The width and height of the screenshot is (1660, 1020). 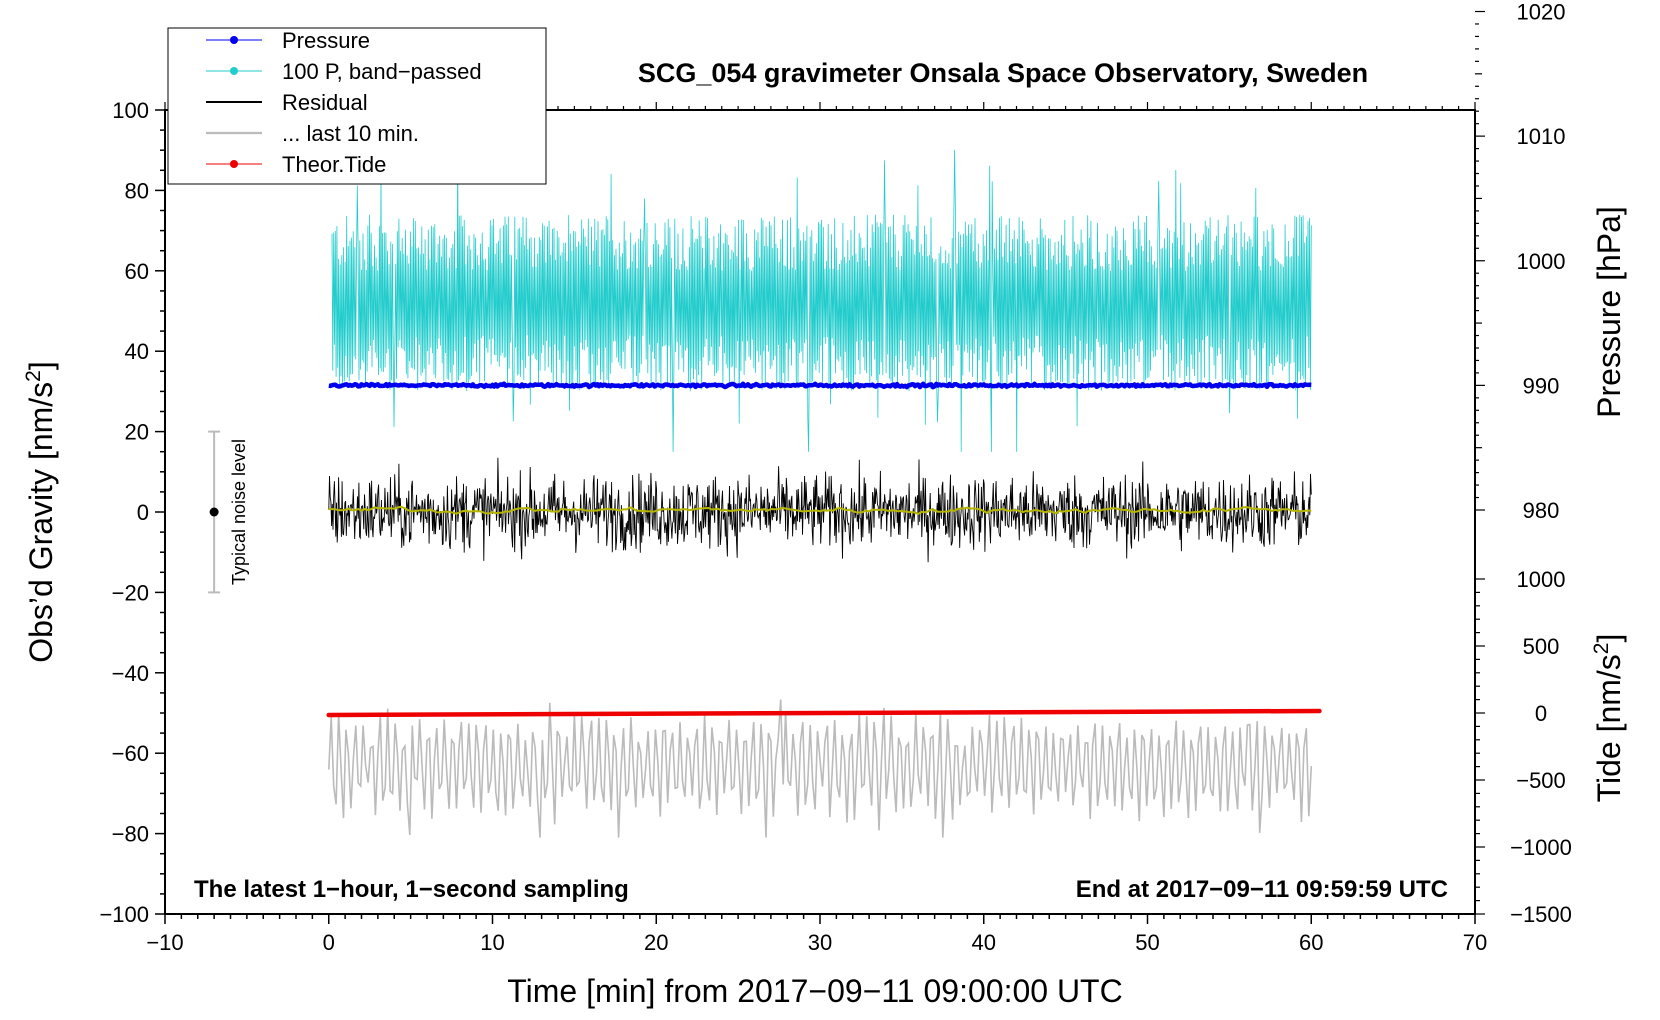 What do you see at coordinates (411, 889) in the screenshot?
I see `annotation-sampling: The latest 1−hour, 1−second sampling` at bounding box center [411, 889].